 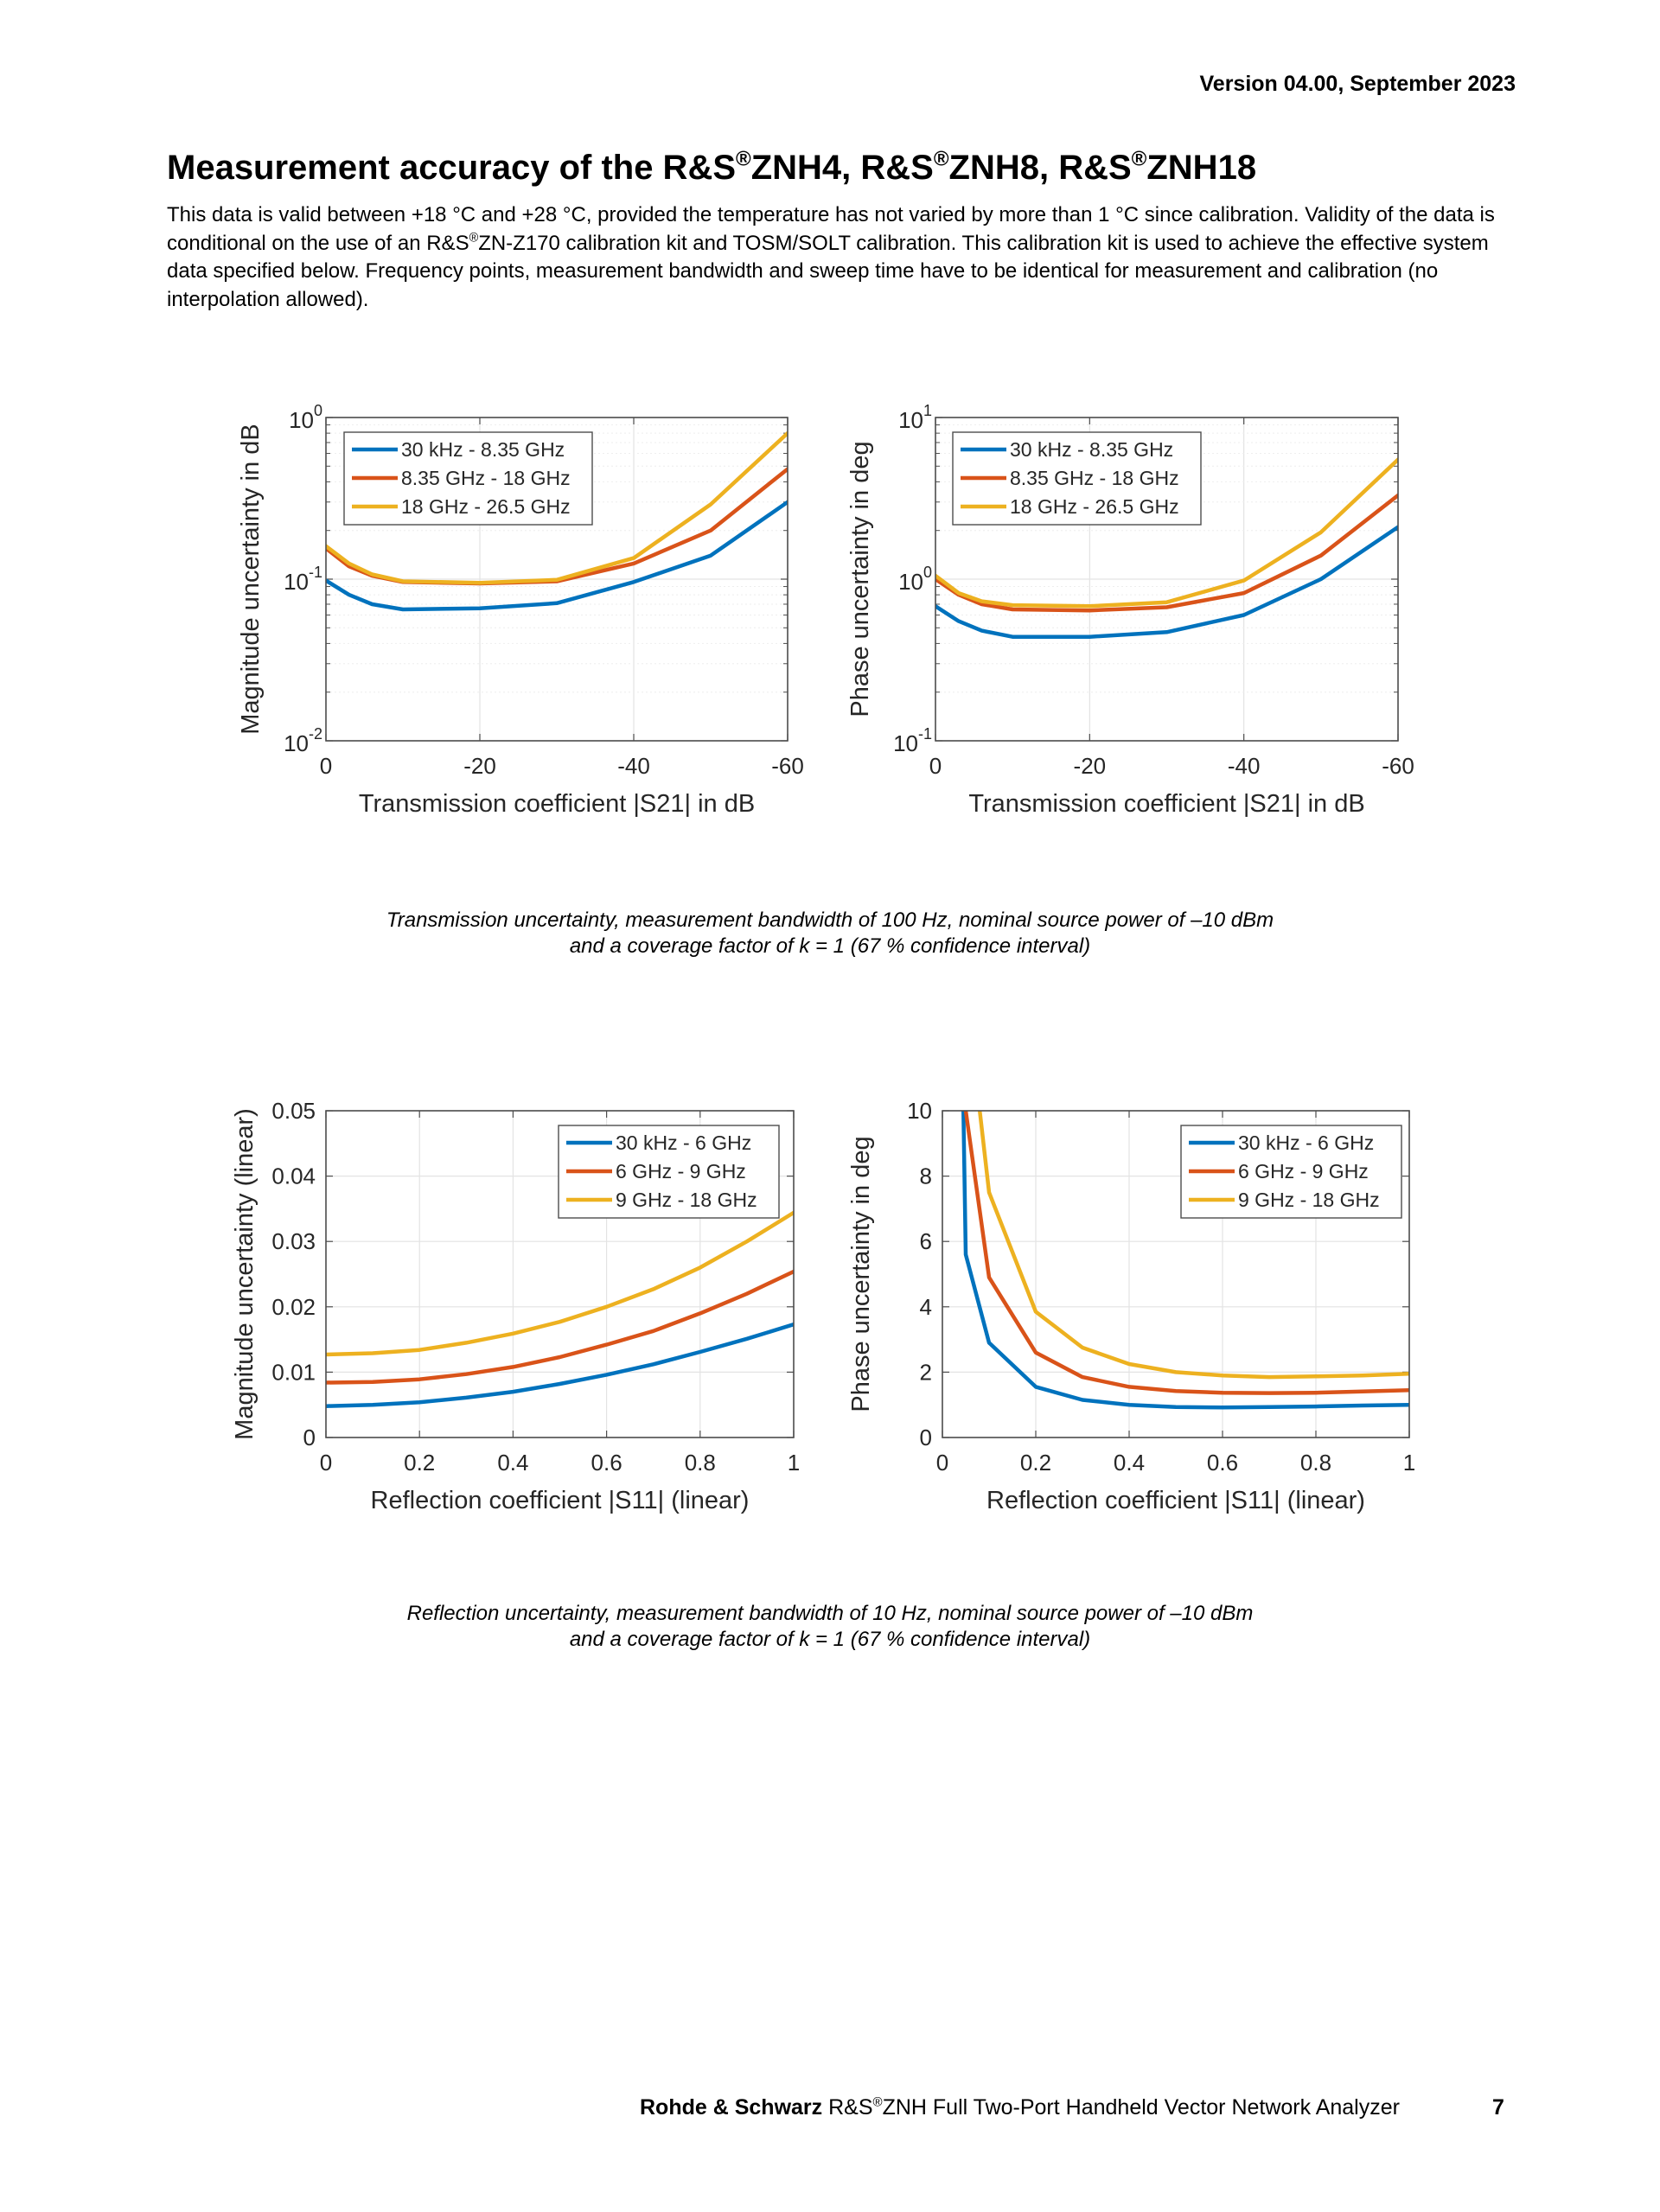 I want to click on y-tick-label: 0.01, so click(x=293, y=1372).